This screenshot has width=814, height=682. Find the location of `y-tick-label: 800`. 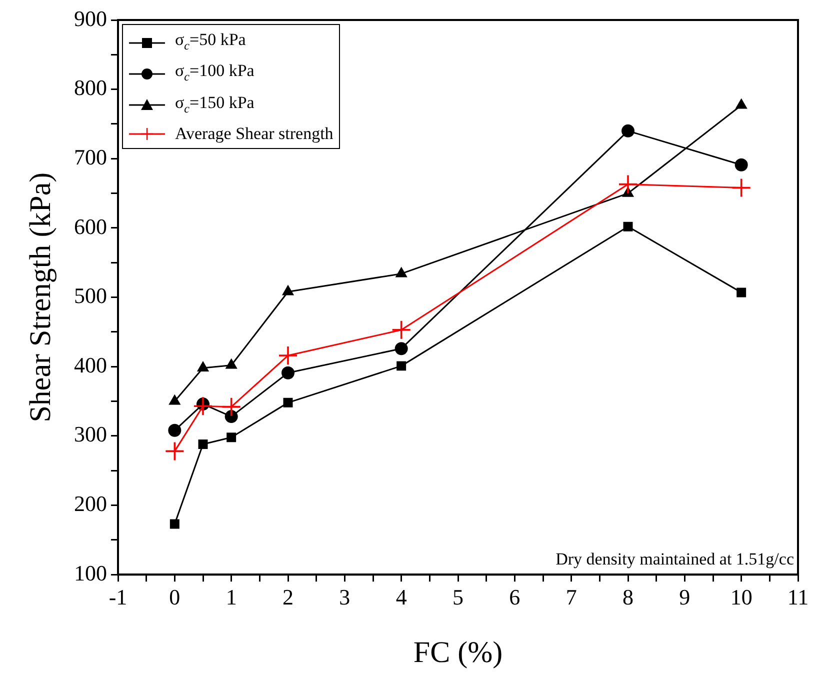

y-tick-label: 800 is located at coordinates (90, 87).